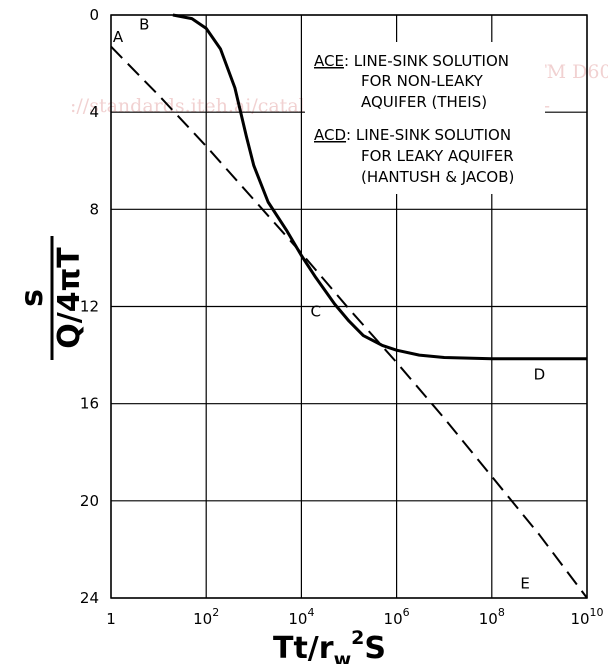  I want to click on y-tick-labels: 0 4 8 12 16 20 24, so click(89, 306).